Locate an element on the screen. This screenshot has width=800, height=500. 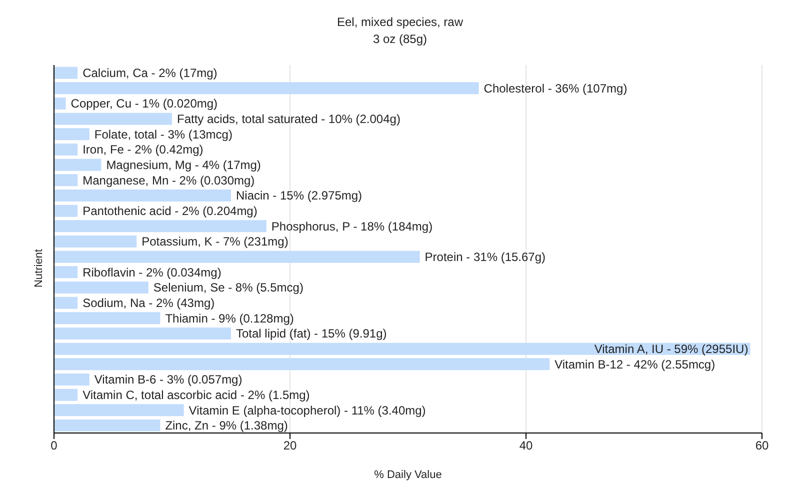
y-tick-label: Vitamin E (alpha-tocopherol) - 11% (3.40mg) is located at coordinates (307, 410).